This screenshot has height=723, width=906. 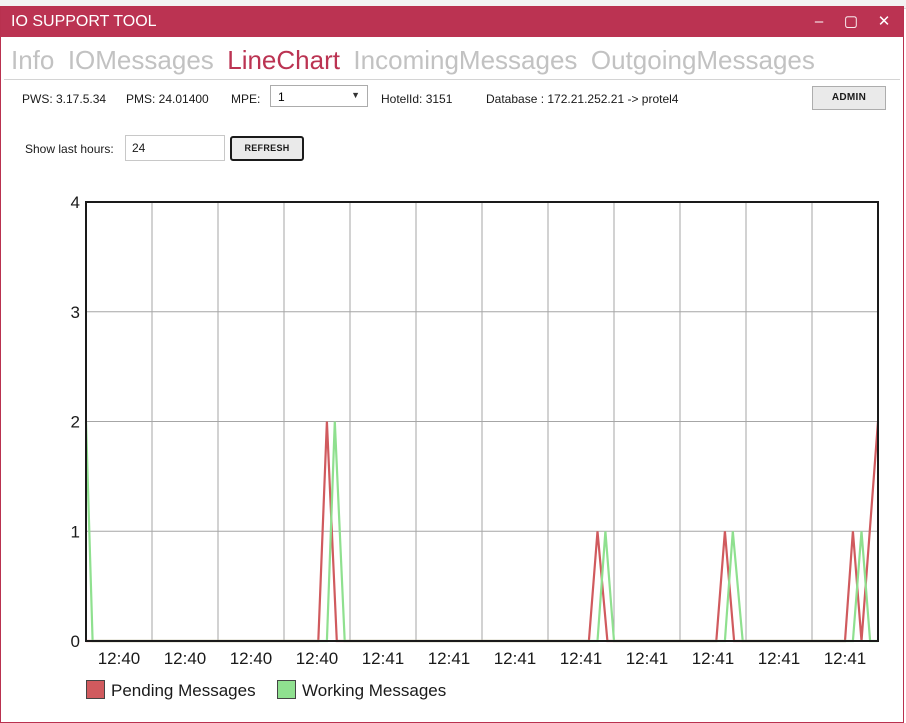 I want to click on pms-version: PMS: 24.01400, so click(x=167, y=99).